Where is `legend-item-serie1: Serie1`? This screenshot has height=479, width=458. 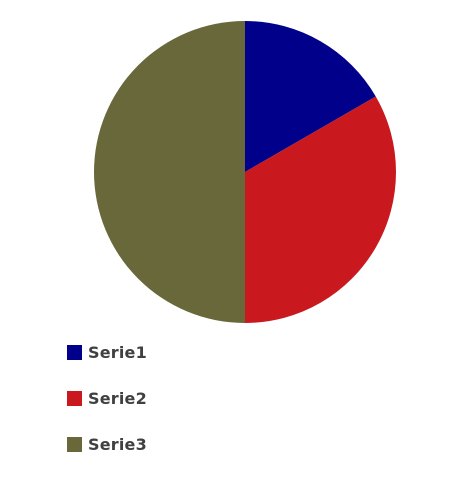
legend-item-serie1: Serie1 is located at coordinates (107, 352).